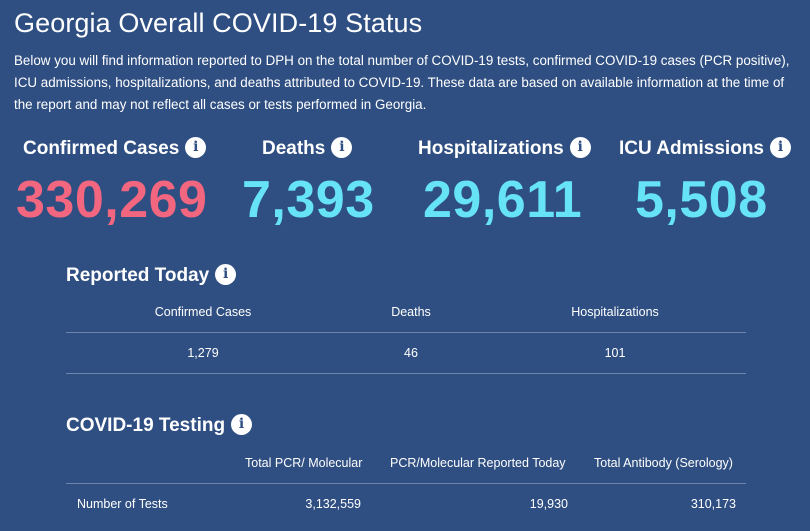 The height and width of the screenshot is (531, 810). I want to click on reported-today-title: Reported Today, so click(138, 275).